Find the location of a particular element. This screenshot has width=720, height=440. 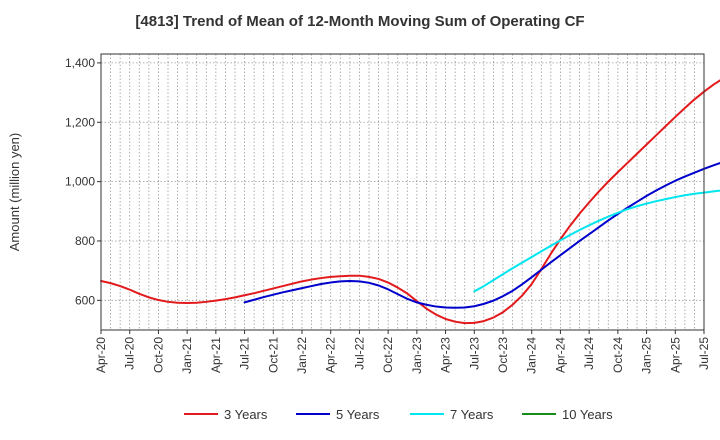

x-tick-label: Jul-22 is located at coordinates (359, 353).